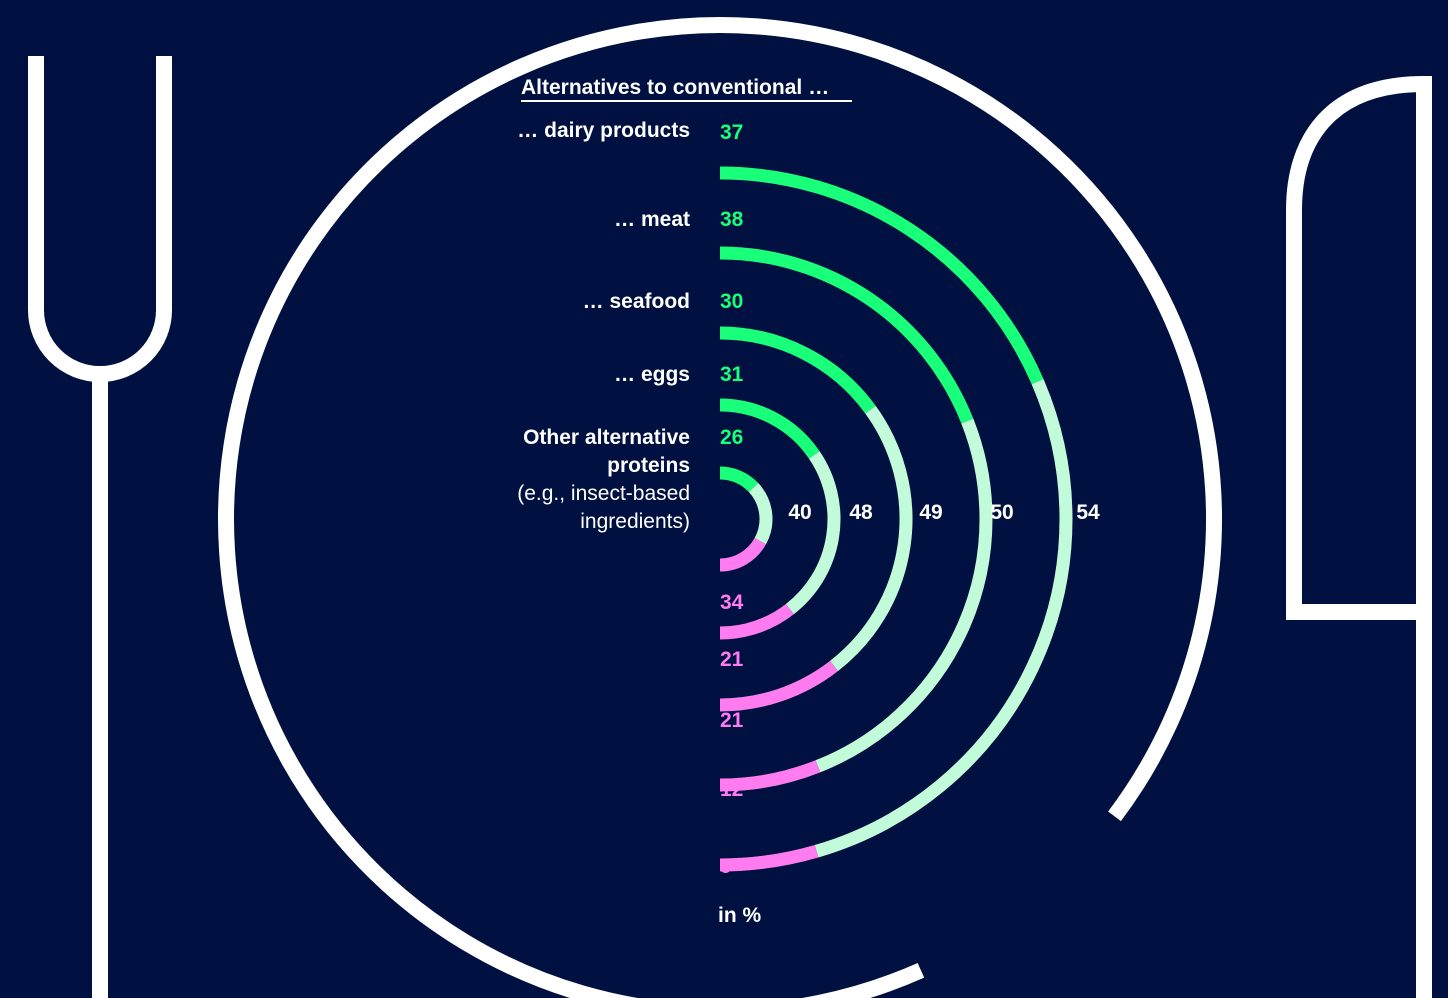 This screenshot has height=998, width=1448. Describe the element at coordinates (732, 659) in the screenshot. I see `value-bottom-eggs: 21` at that location.